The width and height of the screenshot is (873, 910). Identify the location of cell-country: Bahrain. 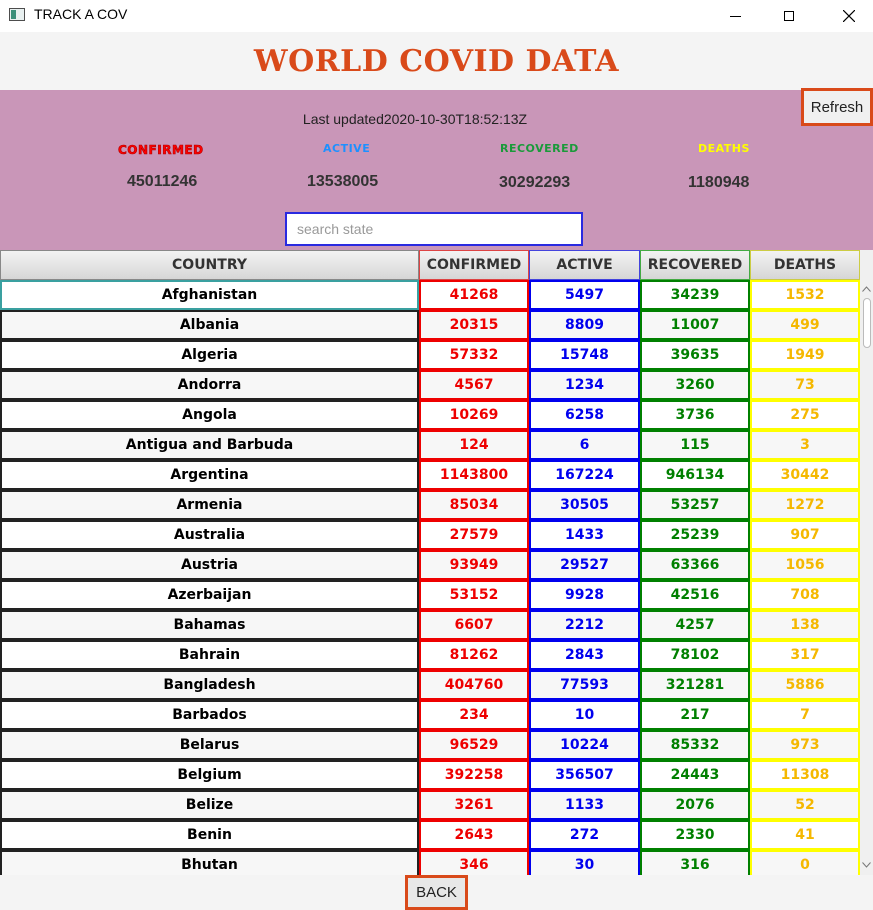
(209, 655).